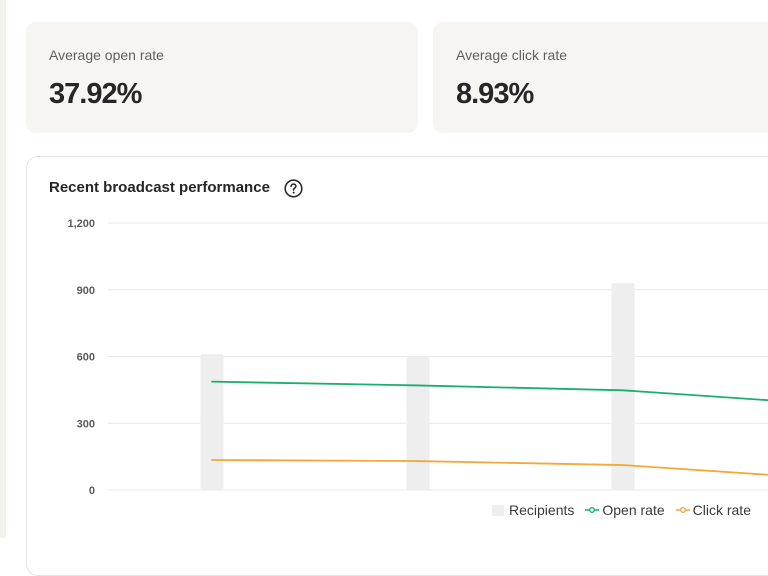 The width and height of the screenshot is (768, 576). I want to click on open-rate-line, so click(489, 391).